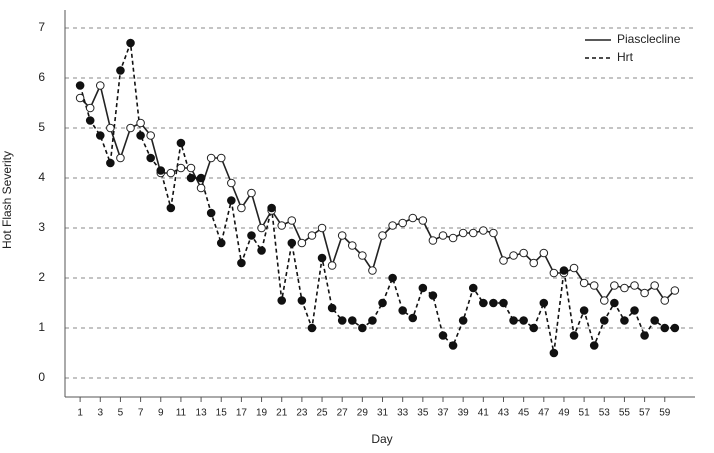 Image resolution: width=714 pixels, height=453 pixels. I want to click on x-tick-label: 37, so click(443, 413).